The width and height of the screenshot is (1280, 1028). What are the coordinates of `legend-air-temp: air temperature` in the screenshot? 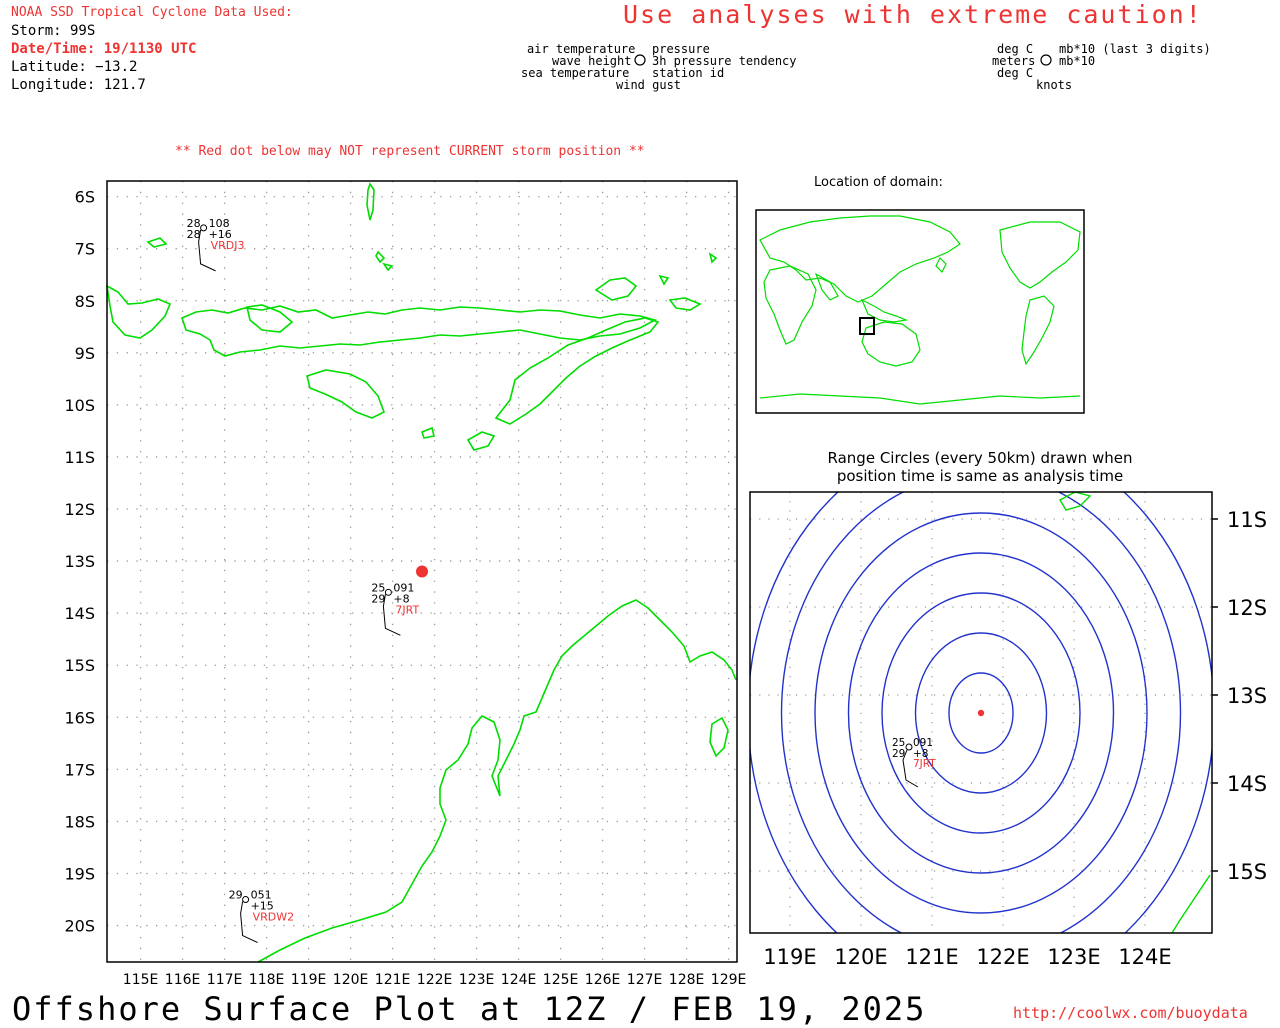 It's located at (581, 49).